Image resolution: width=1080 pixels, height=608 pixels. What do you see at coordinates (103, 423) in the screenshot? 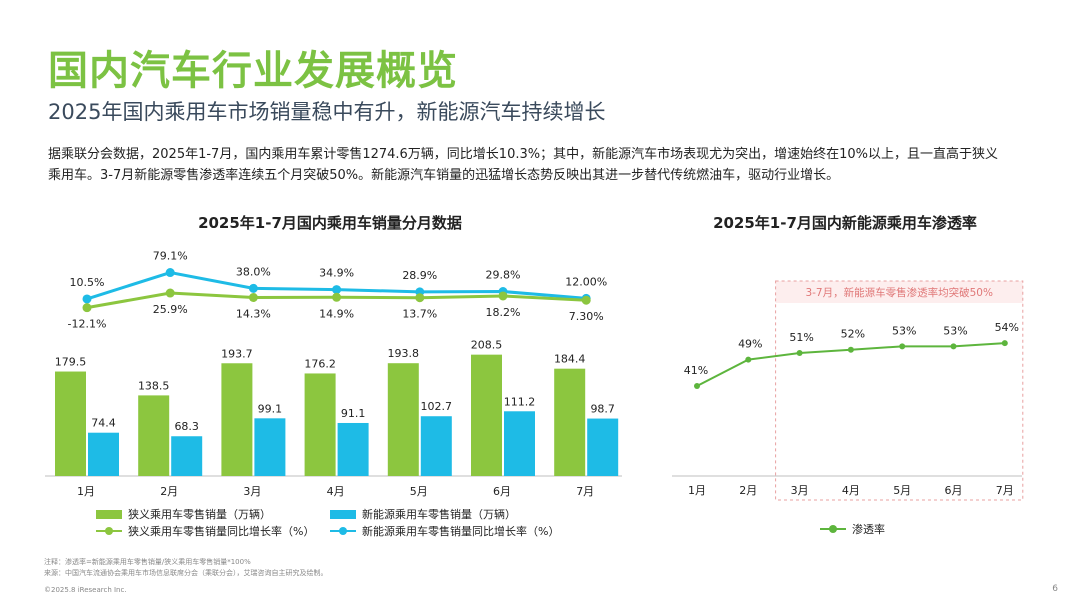
I see `nev-sales-label: 74.4` at bounding box center [103, 423].